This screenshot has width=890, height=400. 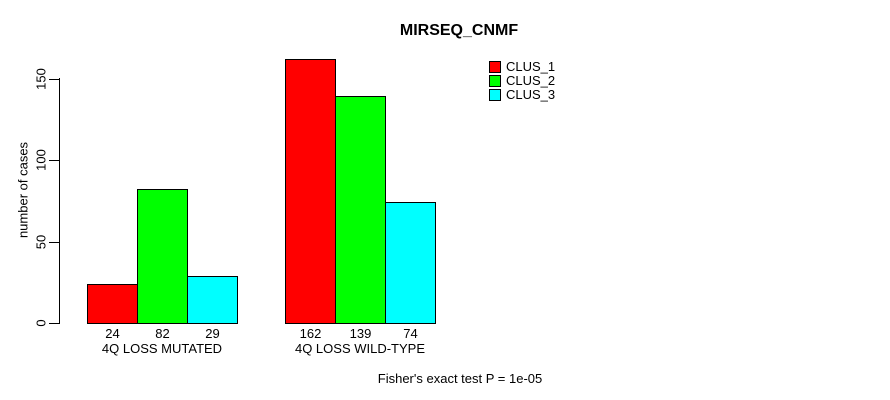 I want to click on x-axis-category-label: 4Q LOSS WILD-TYPE, so click(x=360, y=348).